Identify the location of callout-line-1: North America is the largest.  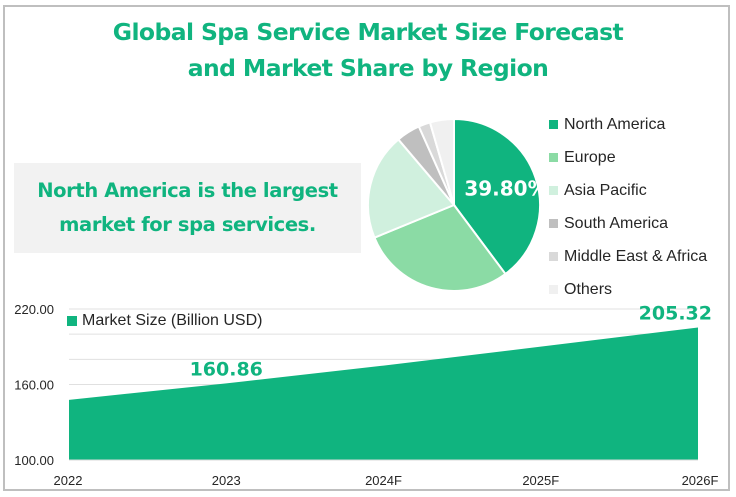
(187, 190).